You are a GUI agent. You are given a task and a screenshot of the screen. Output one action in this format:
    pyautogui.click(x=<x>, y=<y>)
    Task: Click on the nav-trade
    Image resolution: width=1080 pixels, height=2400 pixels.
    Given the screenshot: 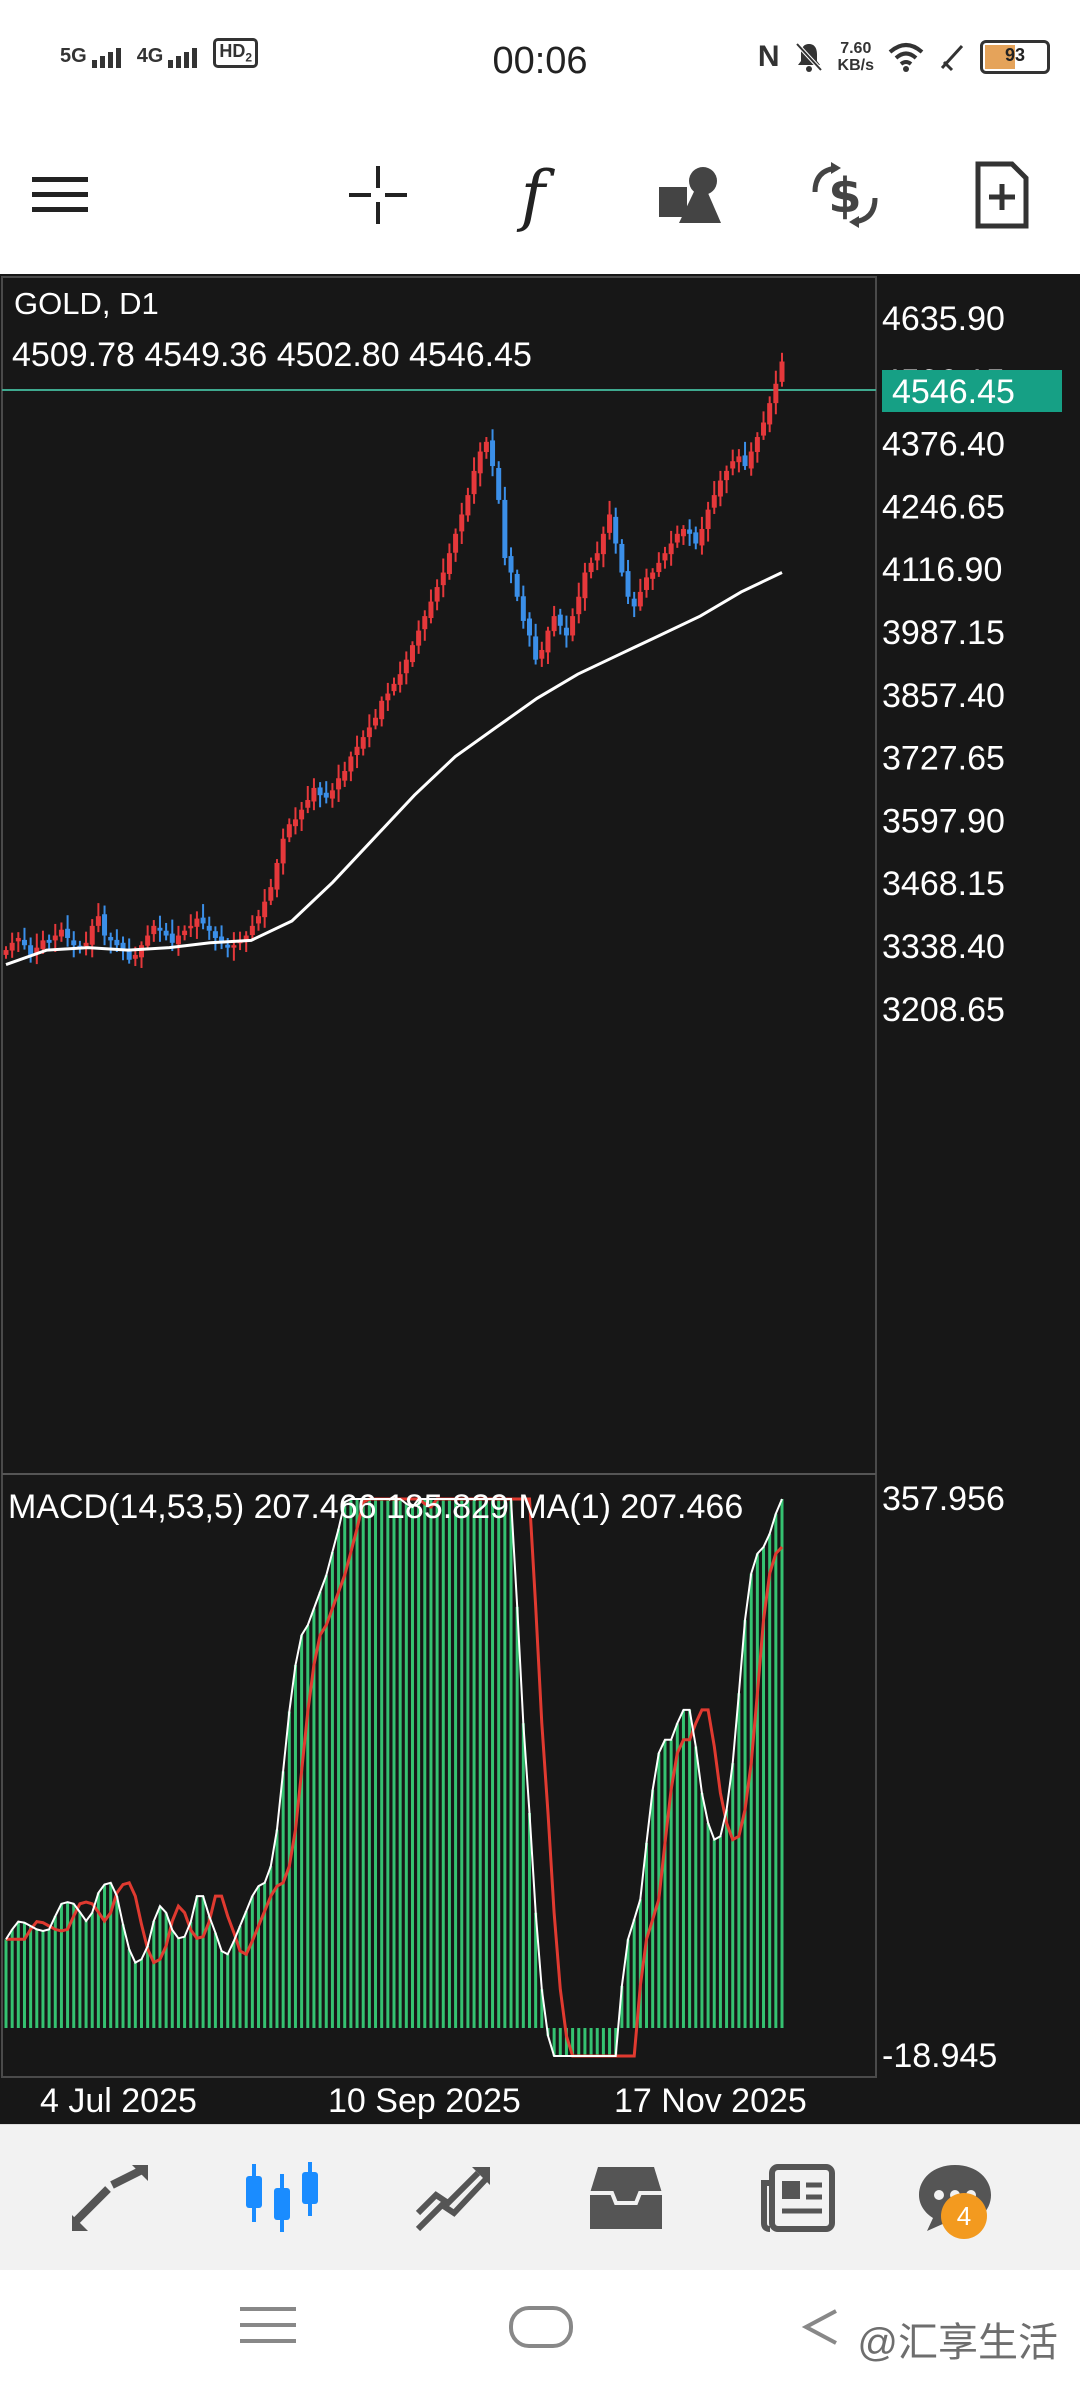 What is the action you would take?
    pyautogui.click(x=454, y=2197)
    